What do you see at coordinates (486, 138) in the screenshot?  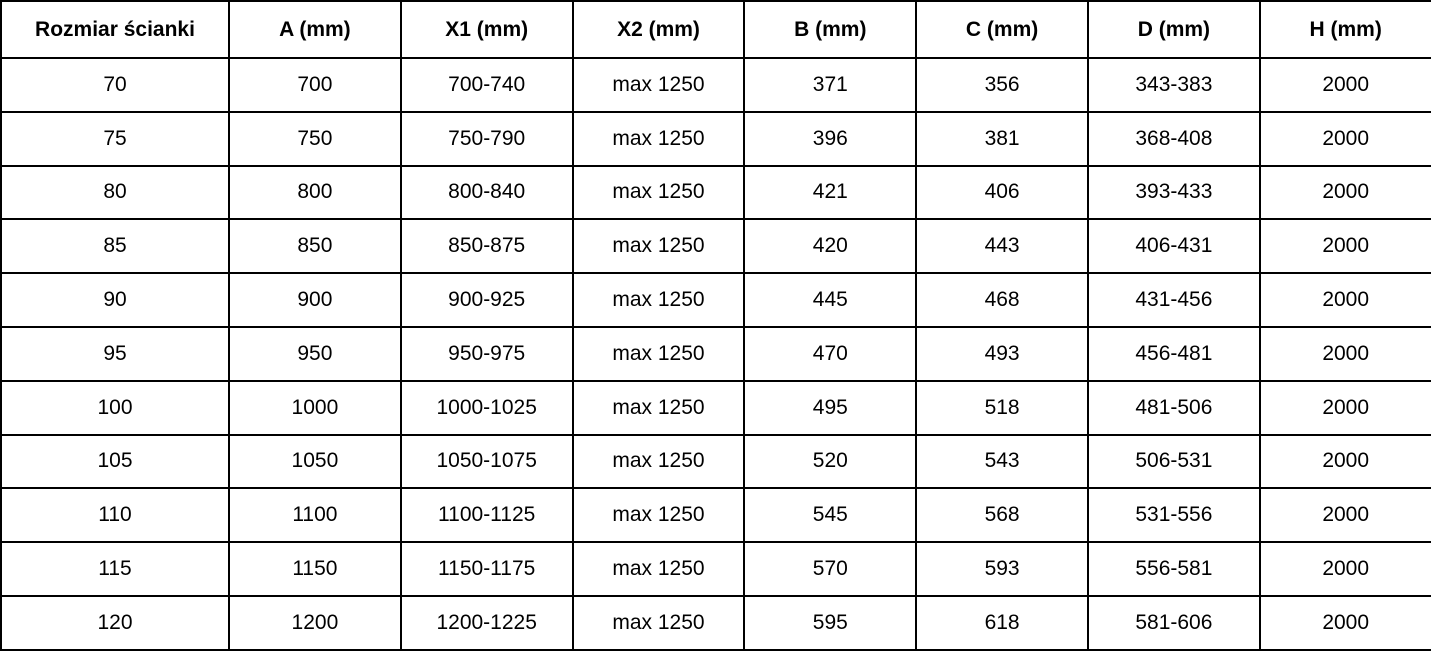 I see `table-cell: 750-790` at bounding box center [486, 138].